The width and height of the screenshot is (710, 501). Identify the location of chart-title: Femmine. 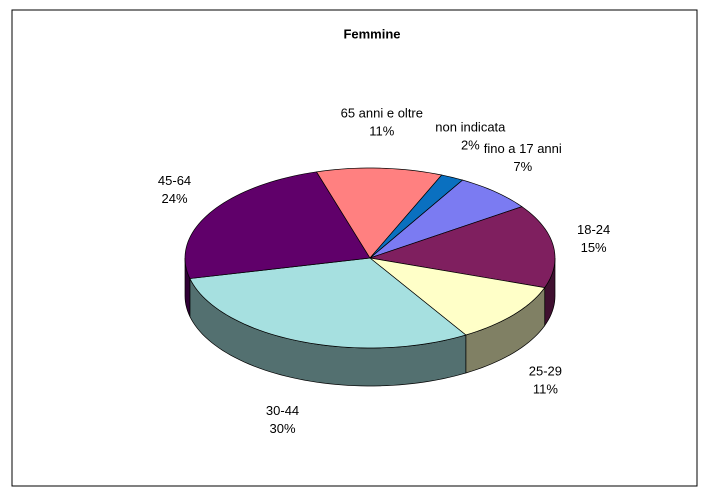
(371, 33).